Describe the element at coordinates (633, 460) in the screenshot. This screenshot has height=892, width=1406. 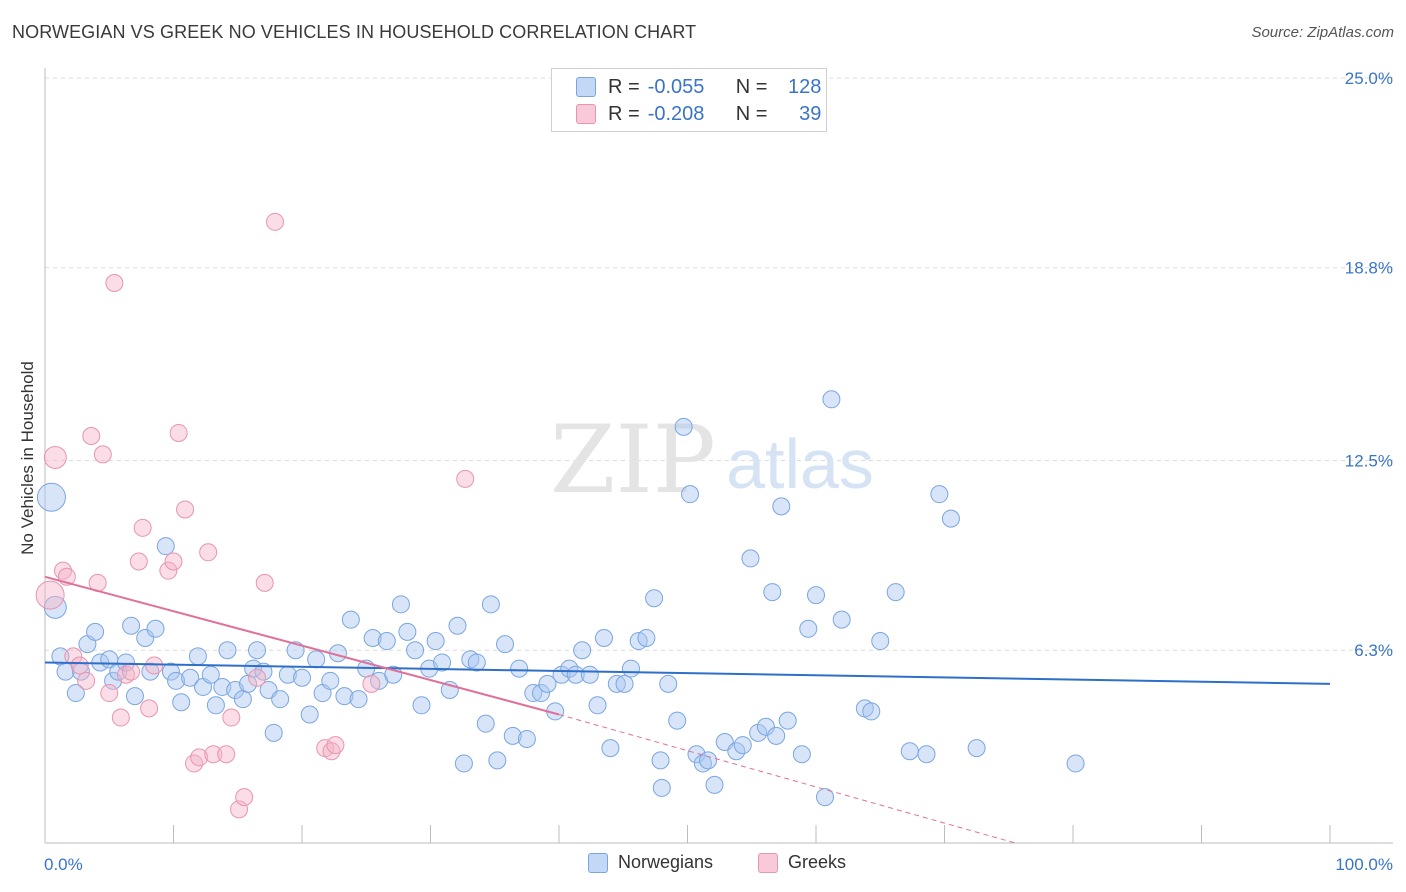
I see `watermark-zip: ZIP` at that location.